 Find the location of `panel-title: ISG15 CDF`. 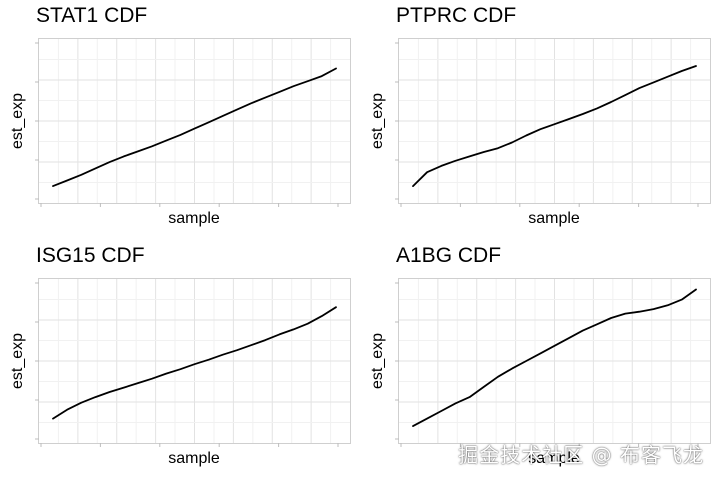

panel-title: ISG15 CDF is located at coordinates (90, 255).